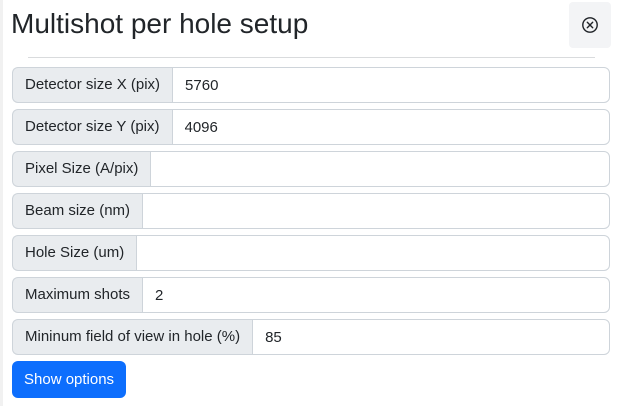  What do you see at coordinates (391, 85) in the screenshot?
I see `detector-size-x-input` at bounding box center [391, 85].